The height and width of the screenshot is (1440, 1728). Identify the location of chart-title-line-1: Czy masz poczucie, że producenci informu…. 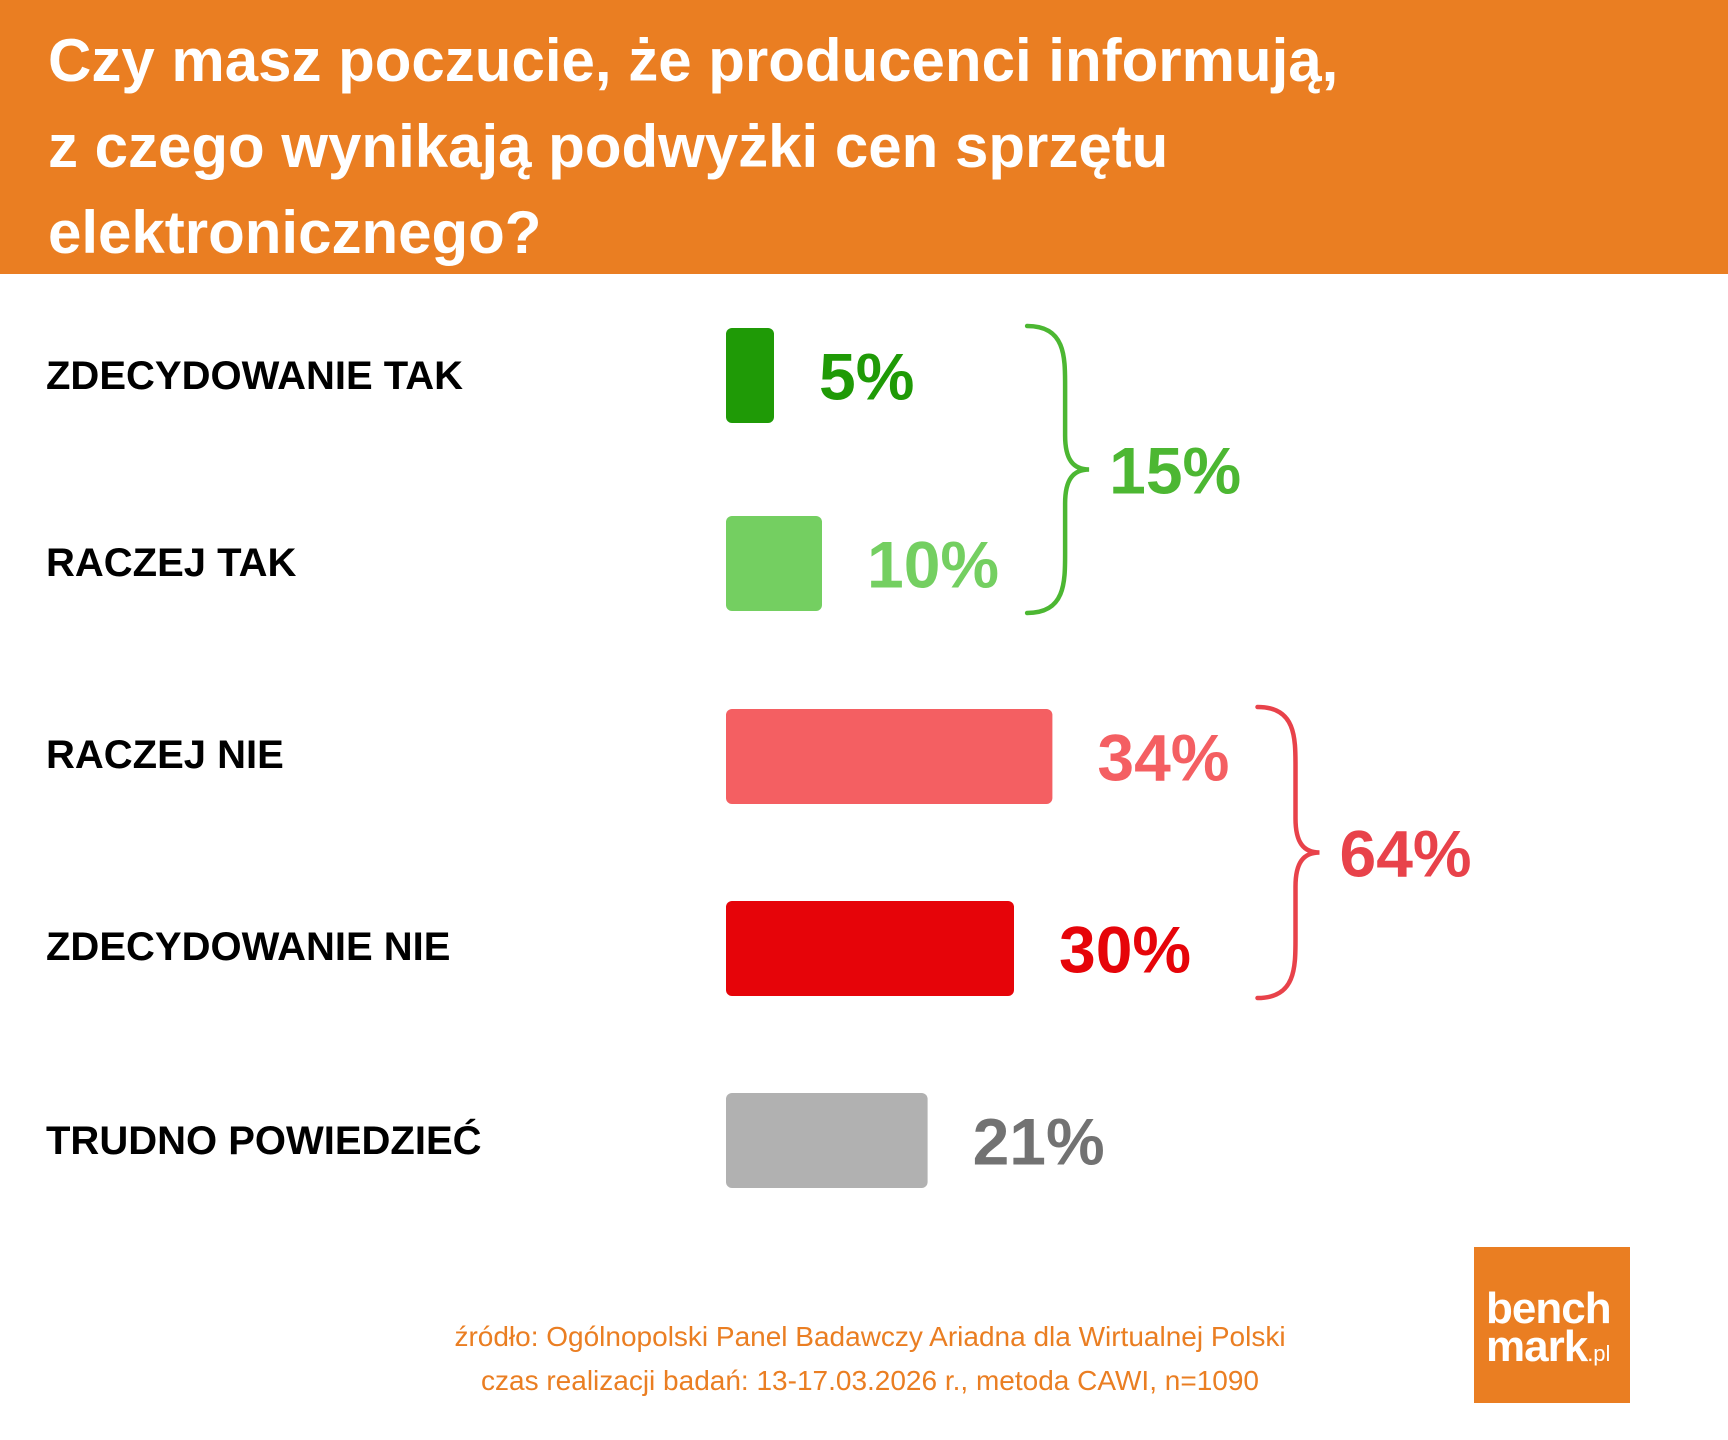
(693, 60).